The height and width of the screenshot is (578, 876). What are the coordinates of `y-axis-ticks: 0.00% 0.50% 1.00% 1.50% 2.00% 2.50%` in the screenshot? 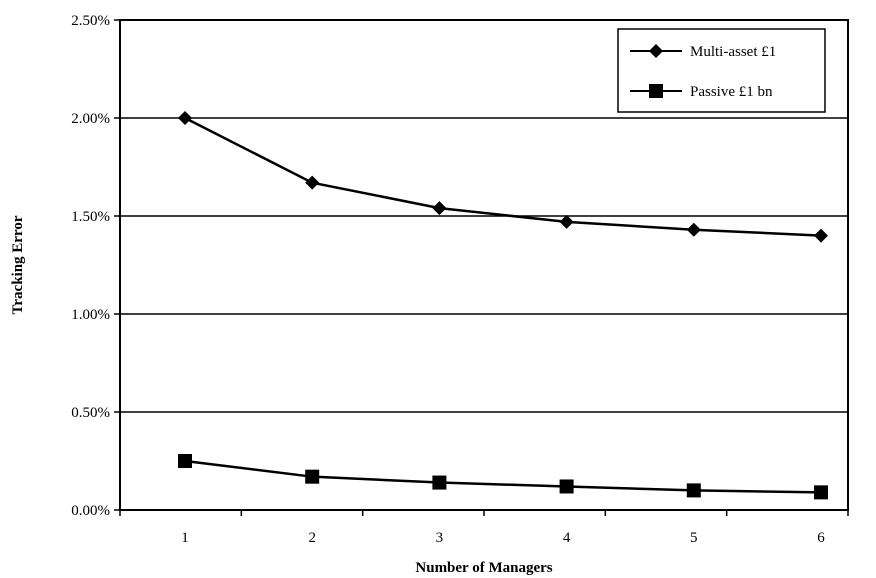 It's located at (95, 266).